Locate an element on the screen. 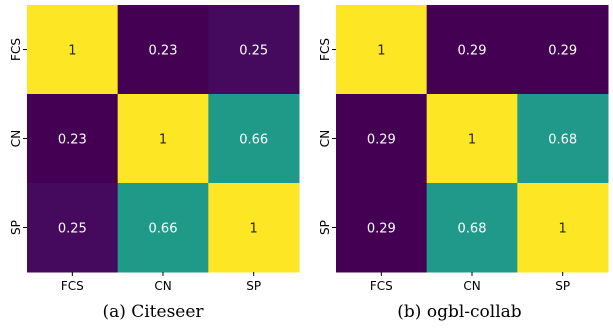 The image size is (613, 334). caption-ogbl-collab: (b) ogbl-collab is located at coordinates (459, 312).